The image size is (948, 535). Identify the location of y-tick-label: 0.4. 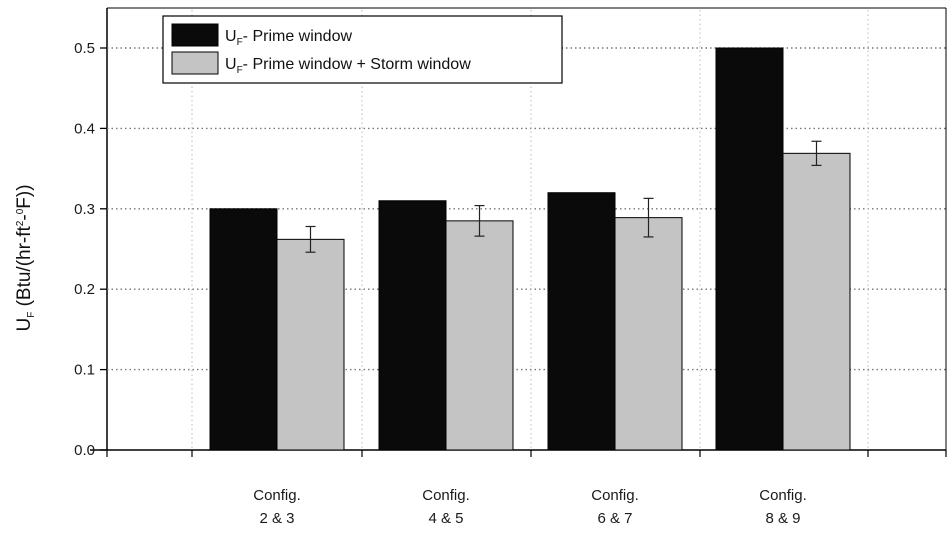
(84, 128).